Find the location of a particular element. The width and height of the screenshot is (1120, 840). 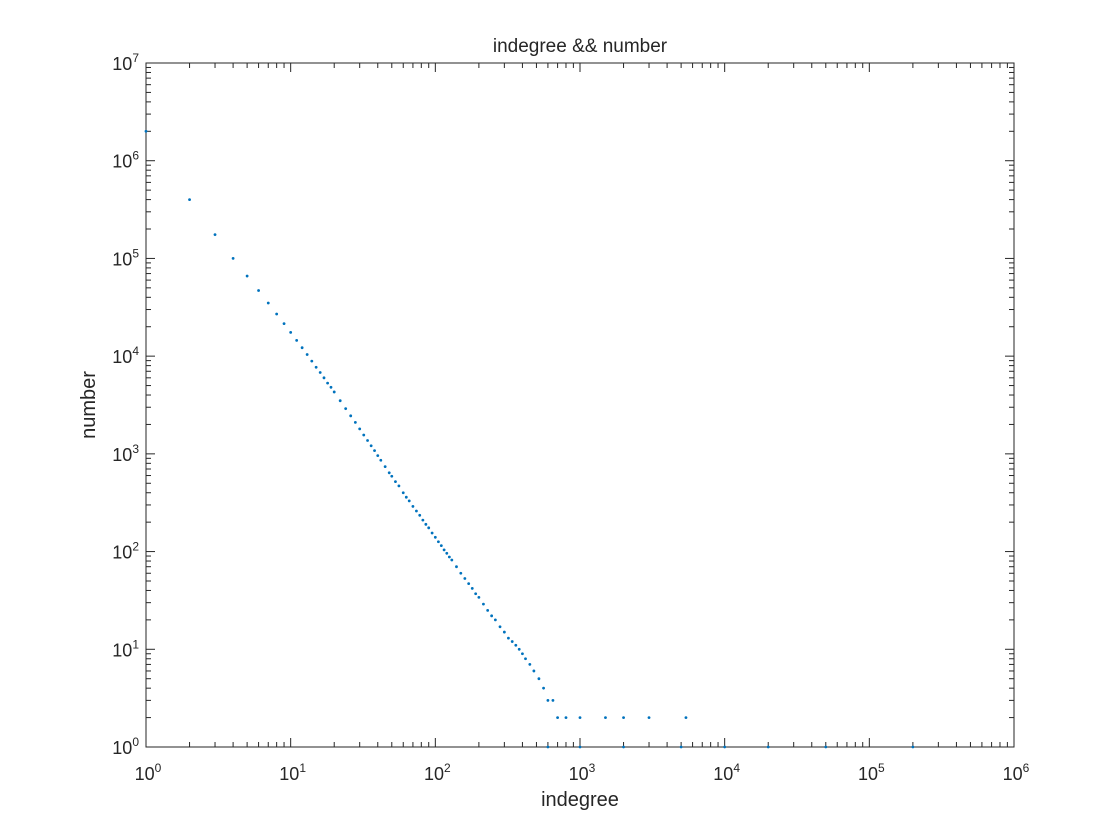

x-tick-label: 10⁵ is located at coordinates (871, 772).